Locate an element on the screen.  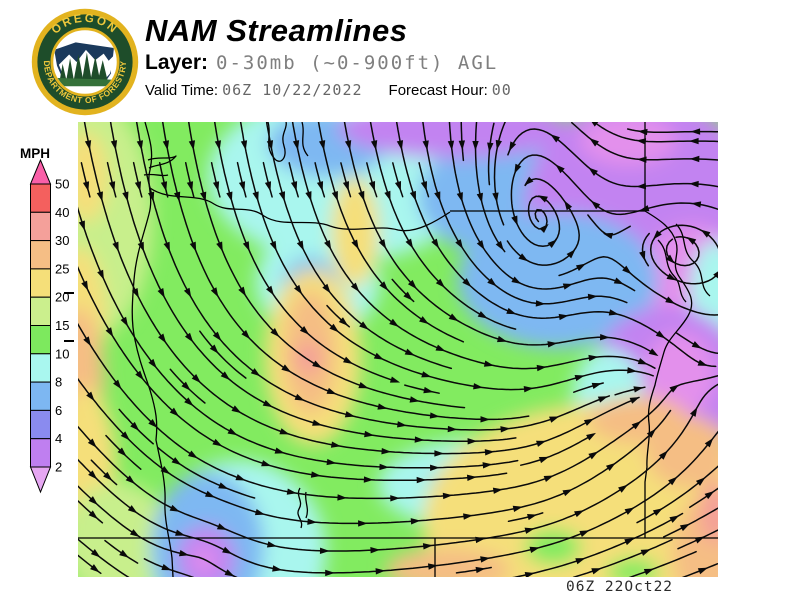
legend-title: MPH is located at coordinates (35, 153).